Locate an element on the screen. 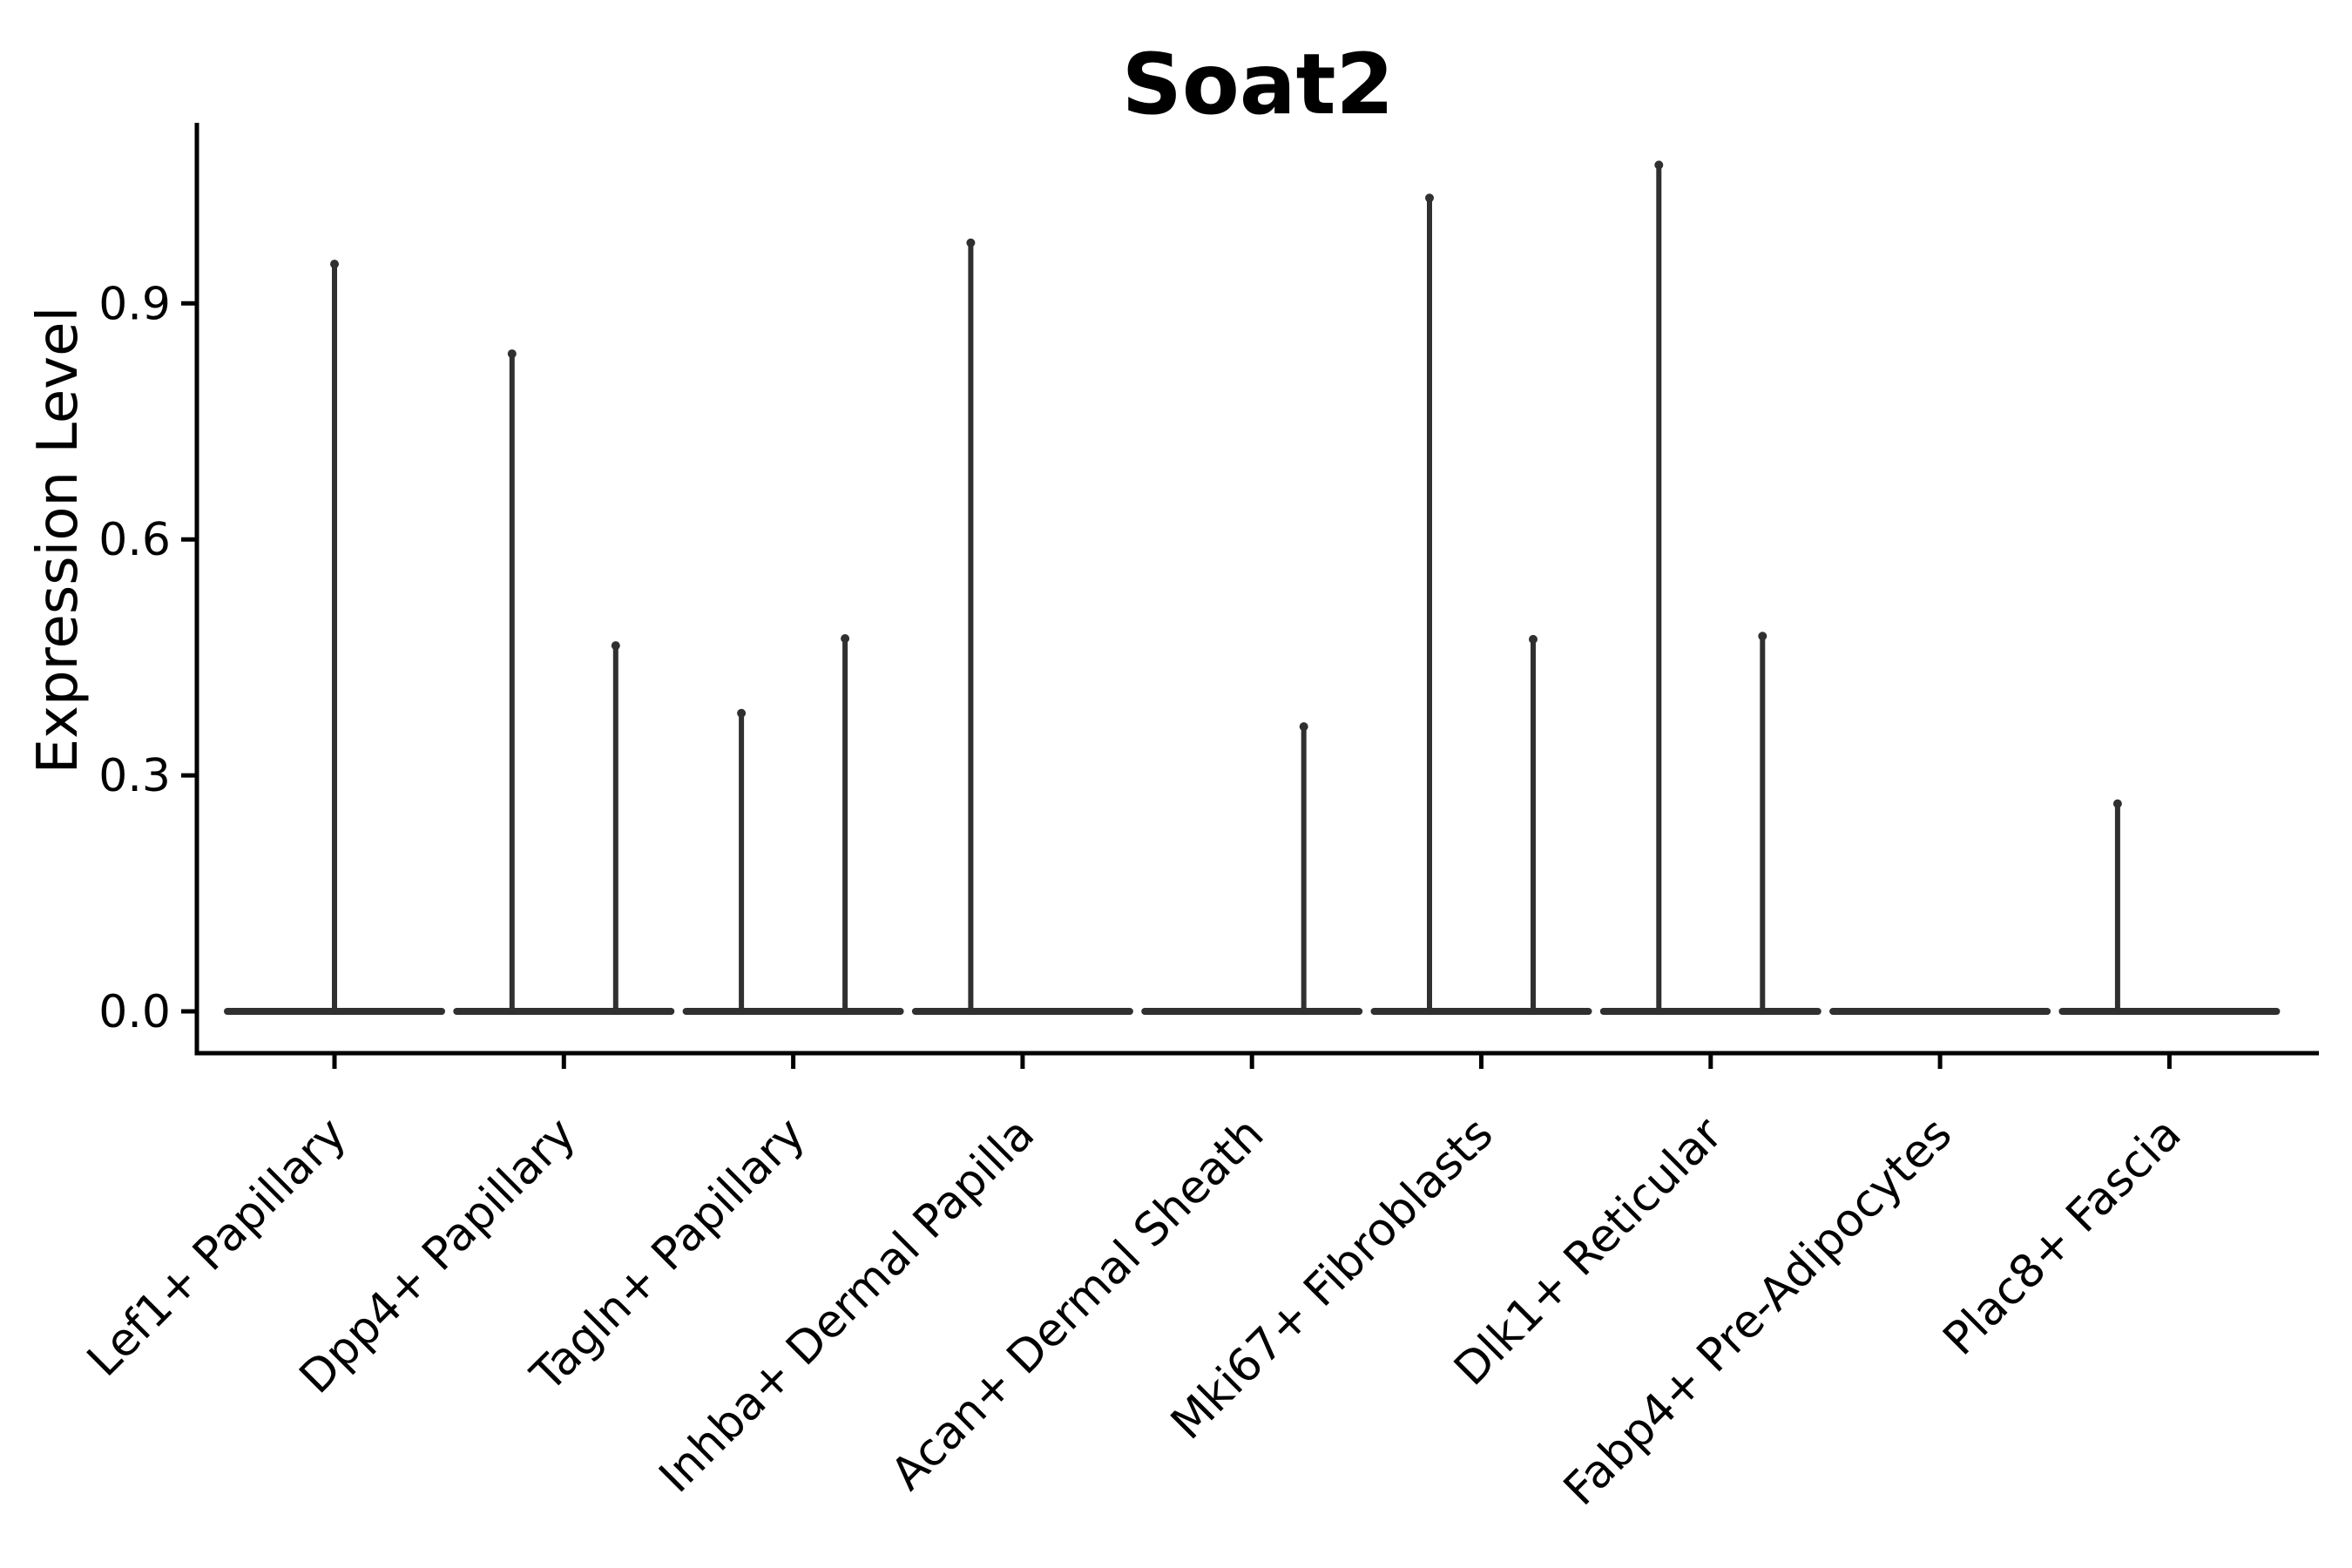 Image resolution: width=2352 pixels, height=1568 pixels. chart-title: Soat2 is located at coordinates (1258, 84).